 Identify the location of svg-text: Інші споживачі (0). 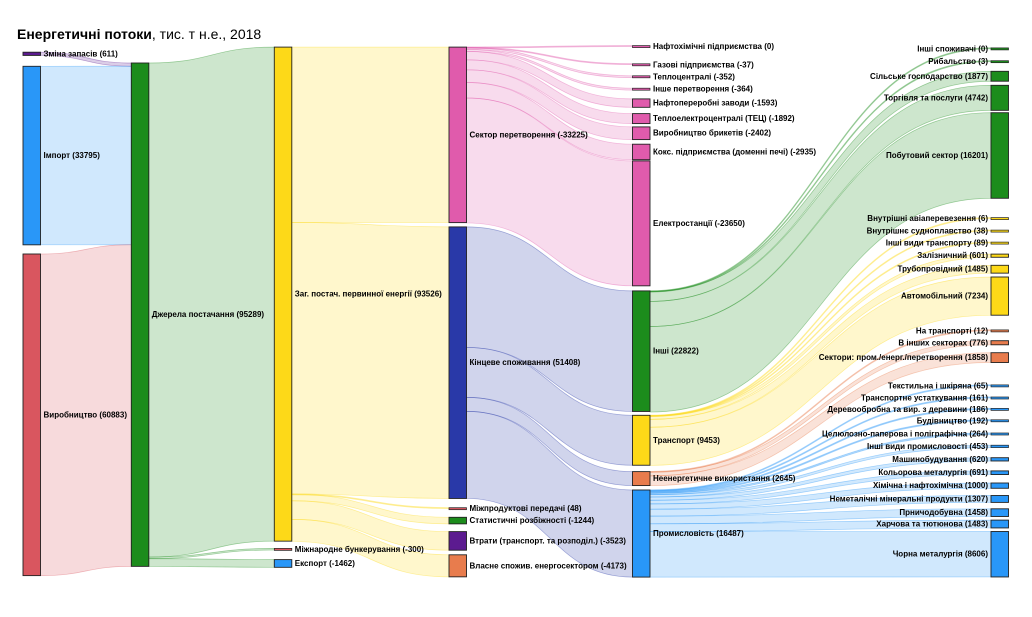
(952, 48).